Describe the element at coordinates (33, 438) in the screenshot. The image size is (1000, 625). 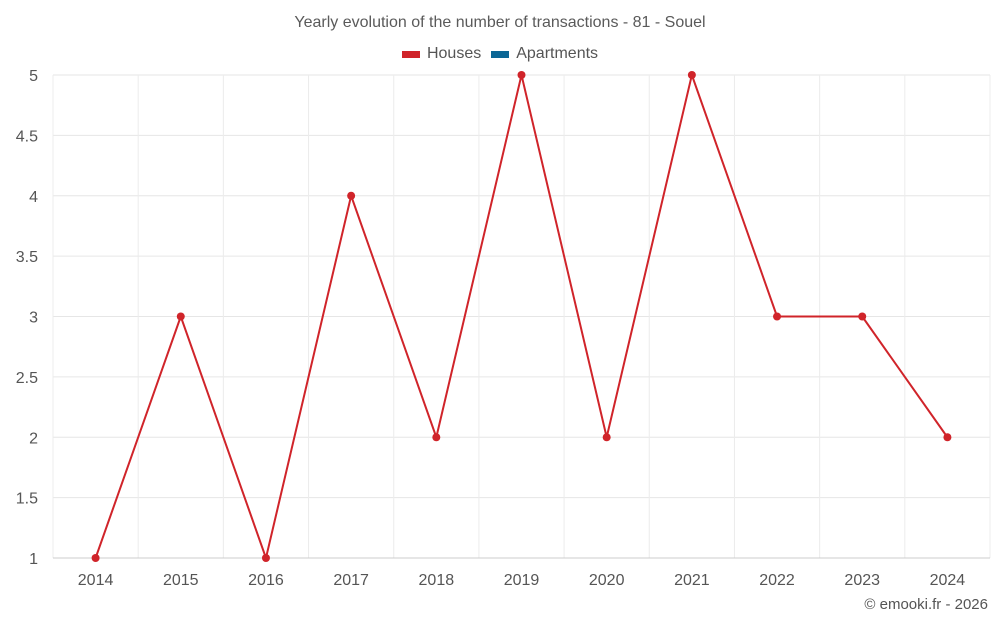
I see `y-tick-label: 2` at that location.